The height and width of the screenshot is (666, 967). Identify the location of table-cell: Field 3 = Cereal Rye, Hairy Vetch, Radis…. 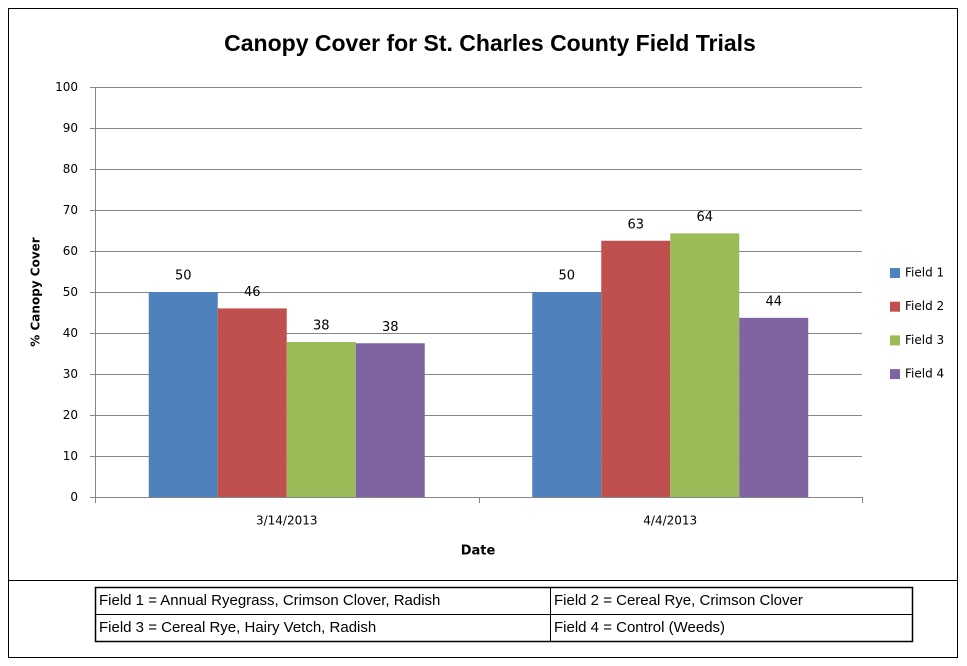
(237, 627).